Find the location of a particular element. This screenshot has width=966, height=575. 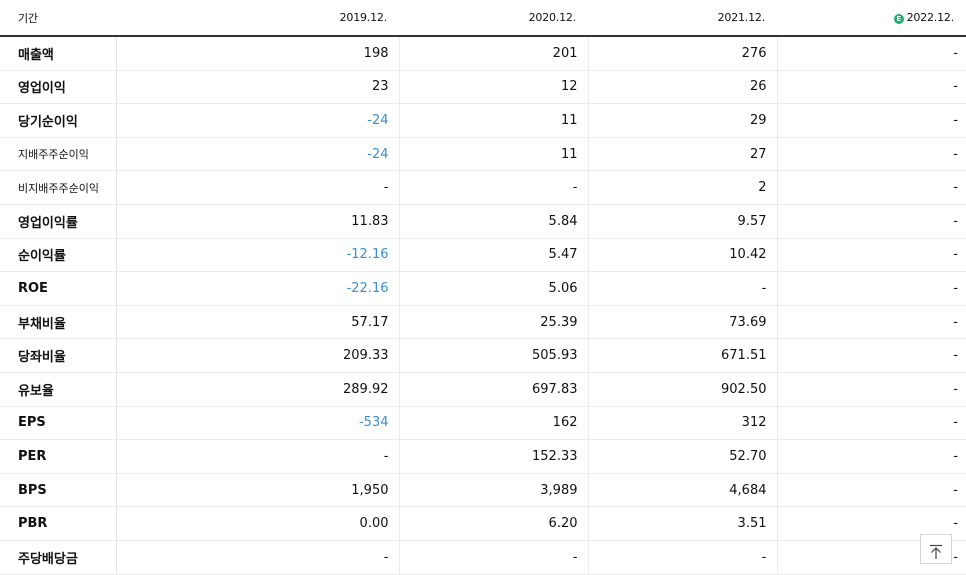

cell-2019: 11.83 is located at coordinates (258, 221).